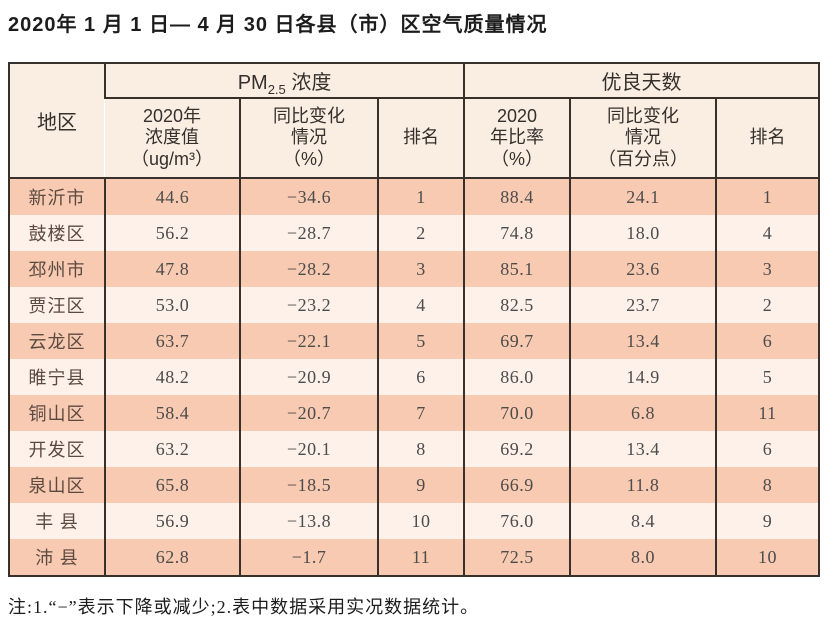  I want to click on pm-rank-cell: 1, so click(420, 196).